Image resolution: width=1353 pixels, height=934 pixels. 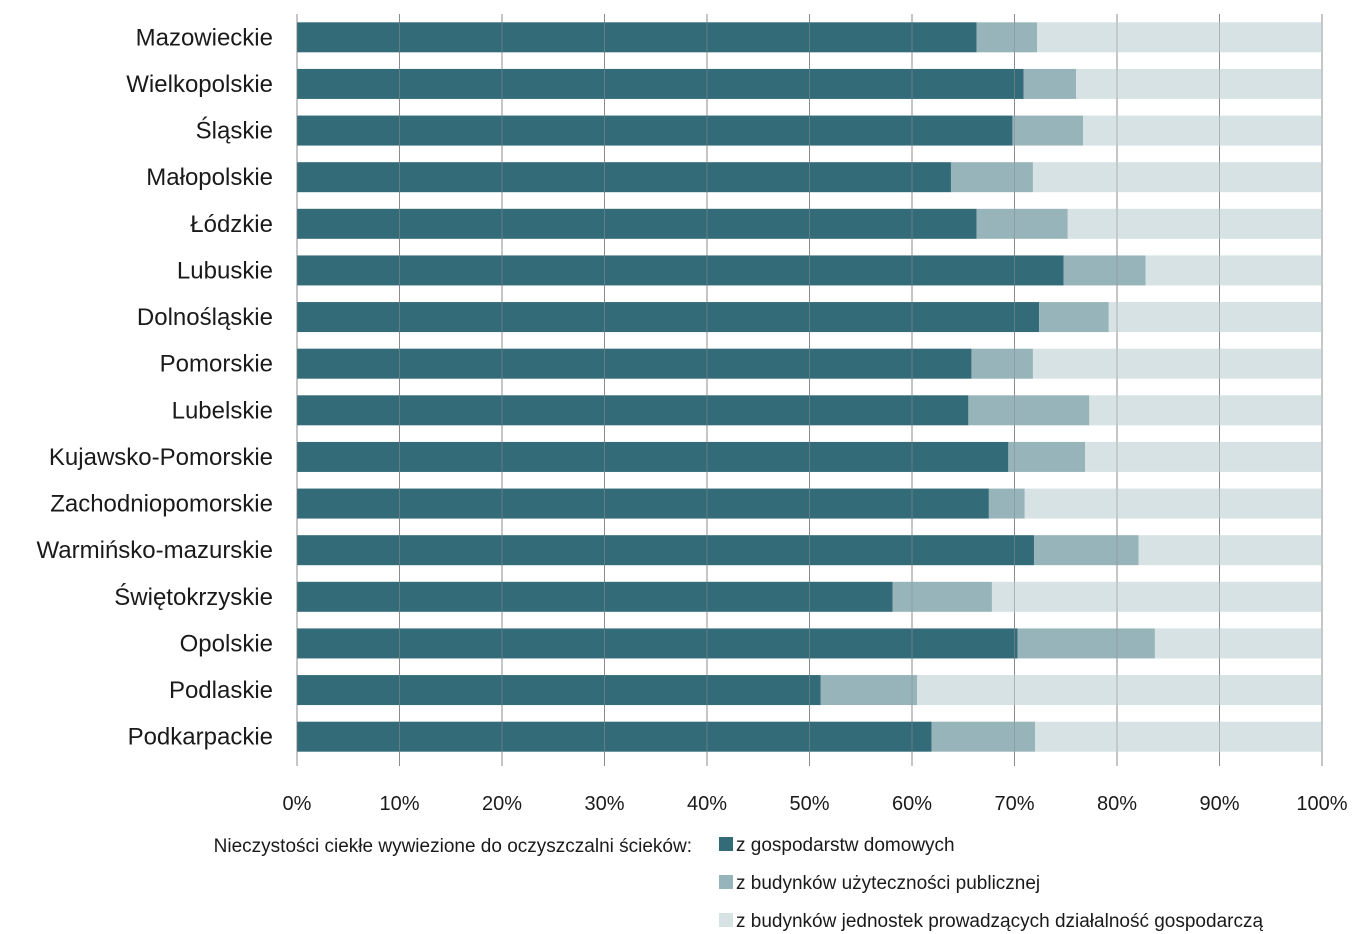 I want to click on x-tick-label: 80%, so click(x=1117, y=804).